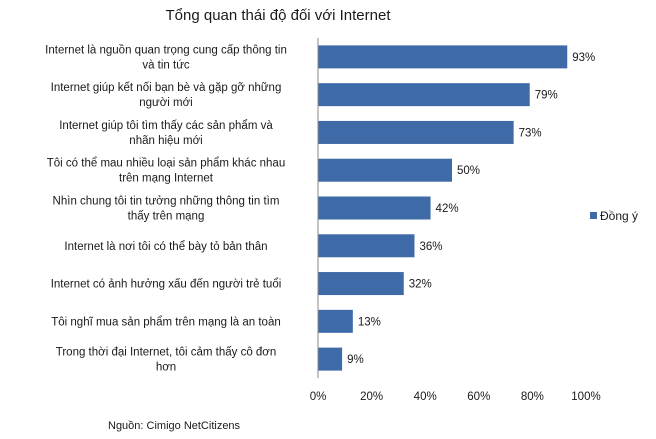  Describe the element at coordinates (532, 397) in the screenshot. I see `x-tick-label: 80%` at that location.